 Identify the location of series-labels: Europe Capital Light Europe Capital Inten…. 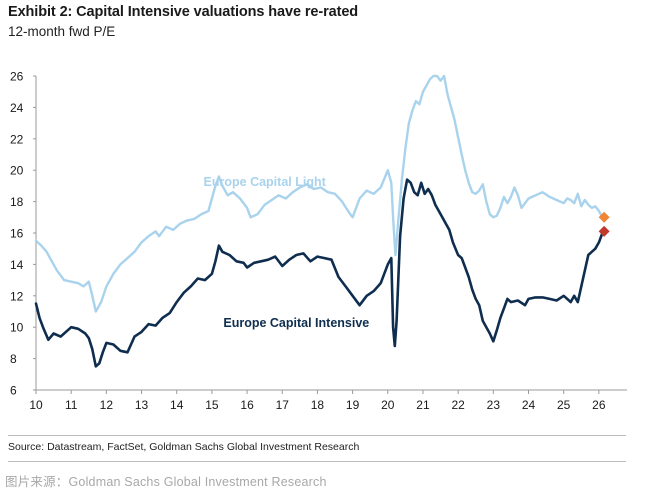
(287, 252).